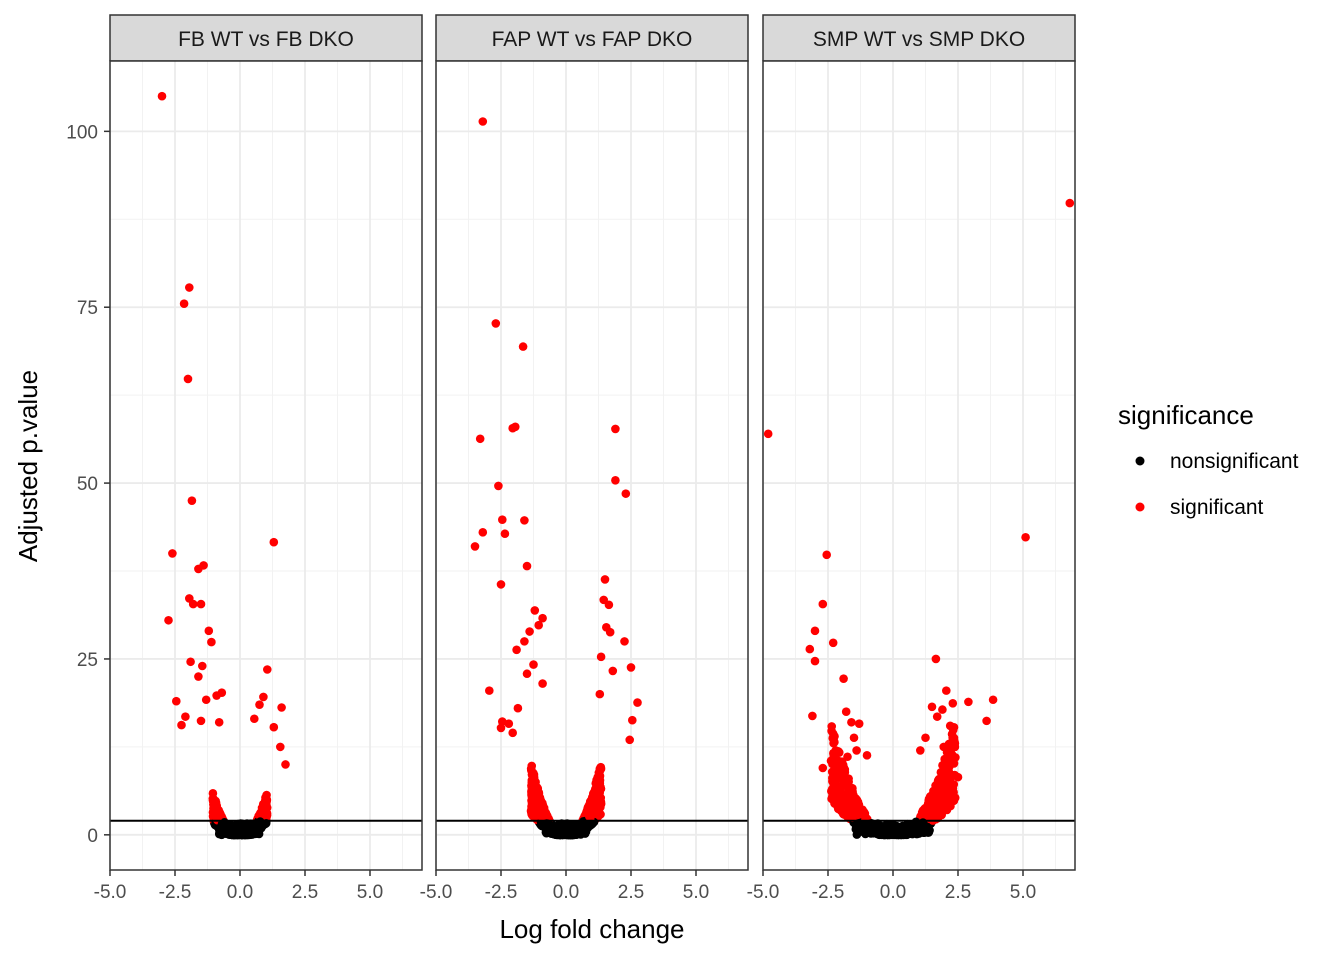 Image resolution: width=1344 pixels, height=965 pixels. What do you see at coordinates (82, 132) in the screenshot?
I see `y-tick-label: 100` at bounding box center [82, 132].